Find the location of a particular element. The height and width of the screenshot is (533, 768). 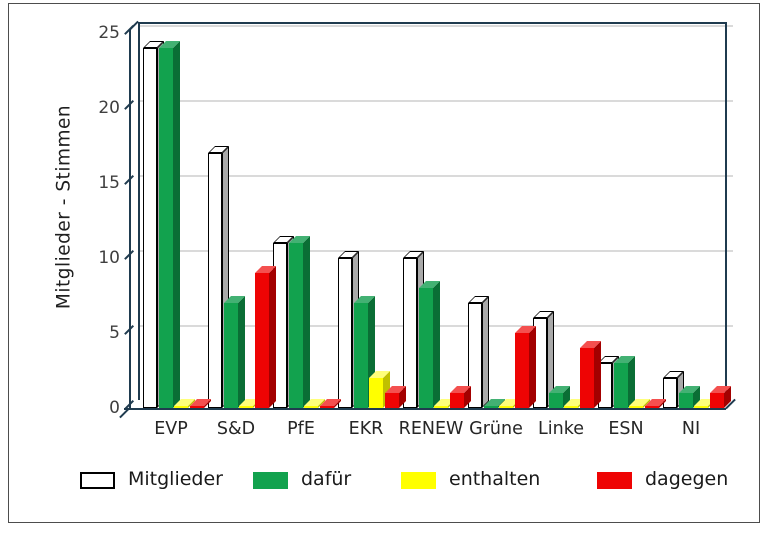

x-category-label-NI: NI is located at coordinates (691, 429).